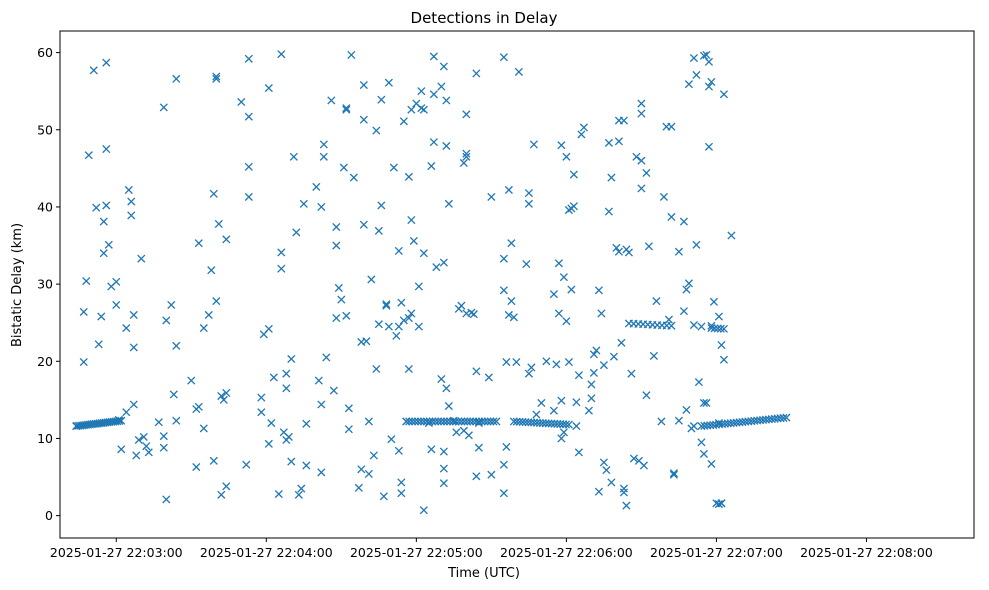  What do you see at coordinates (266, 552) in the screenshot?
I see `x-tick-label: 2025-01-27 22:04:00` at bounding box center [266, 552].